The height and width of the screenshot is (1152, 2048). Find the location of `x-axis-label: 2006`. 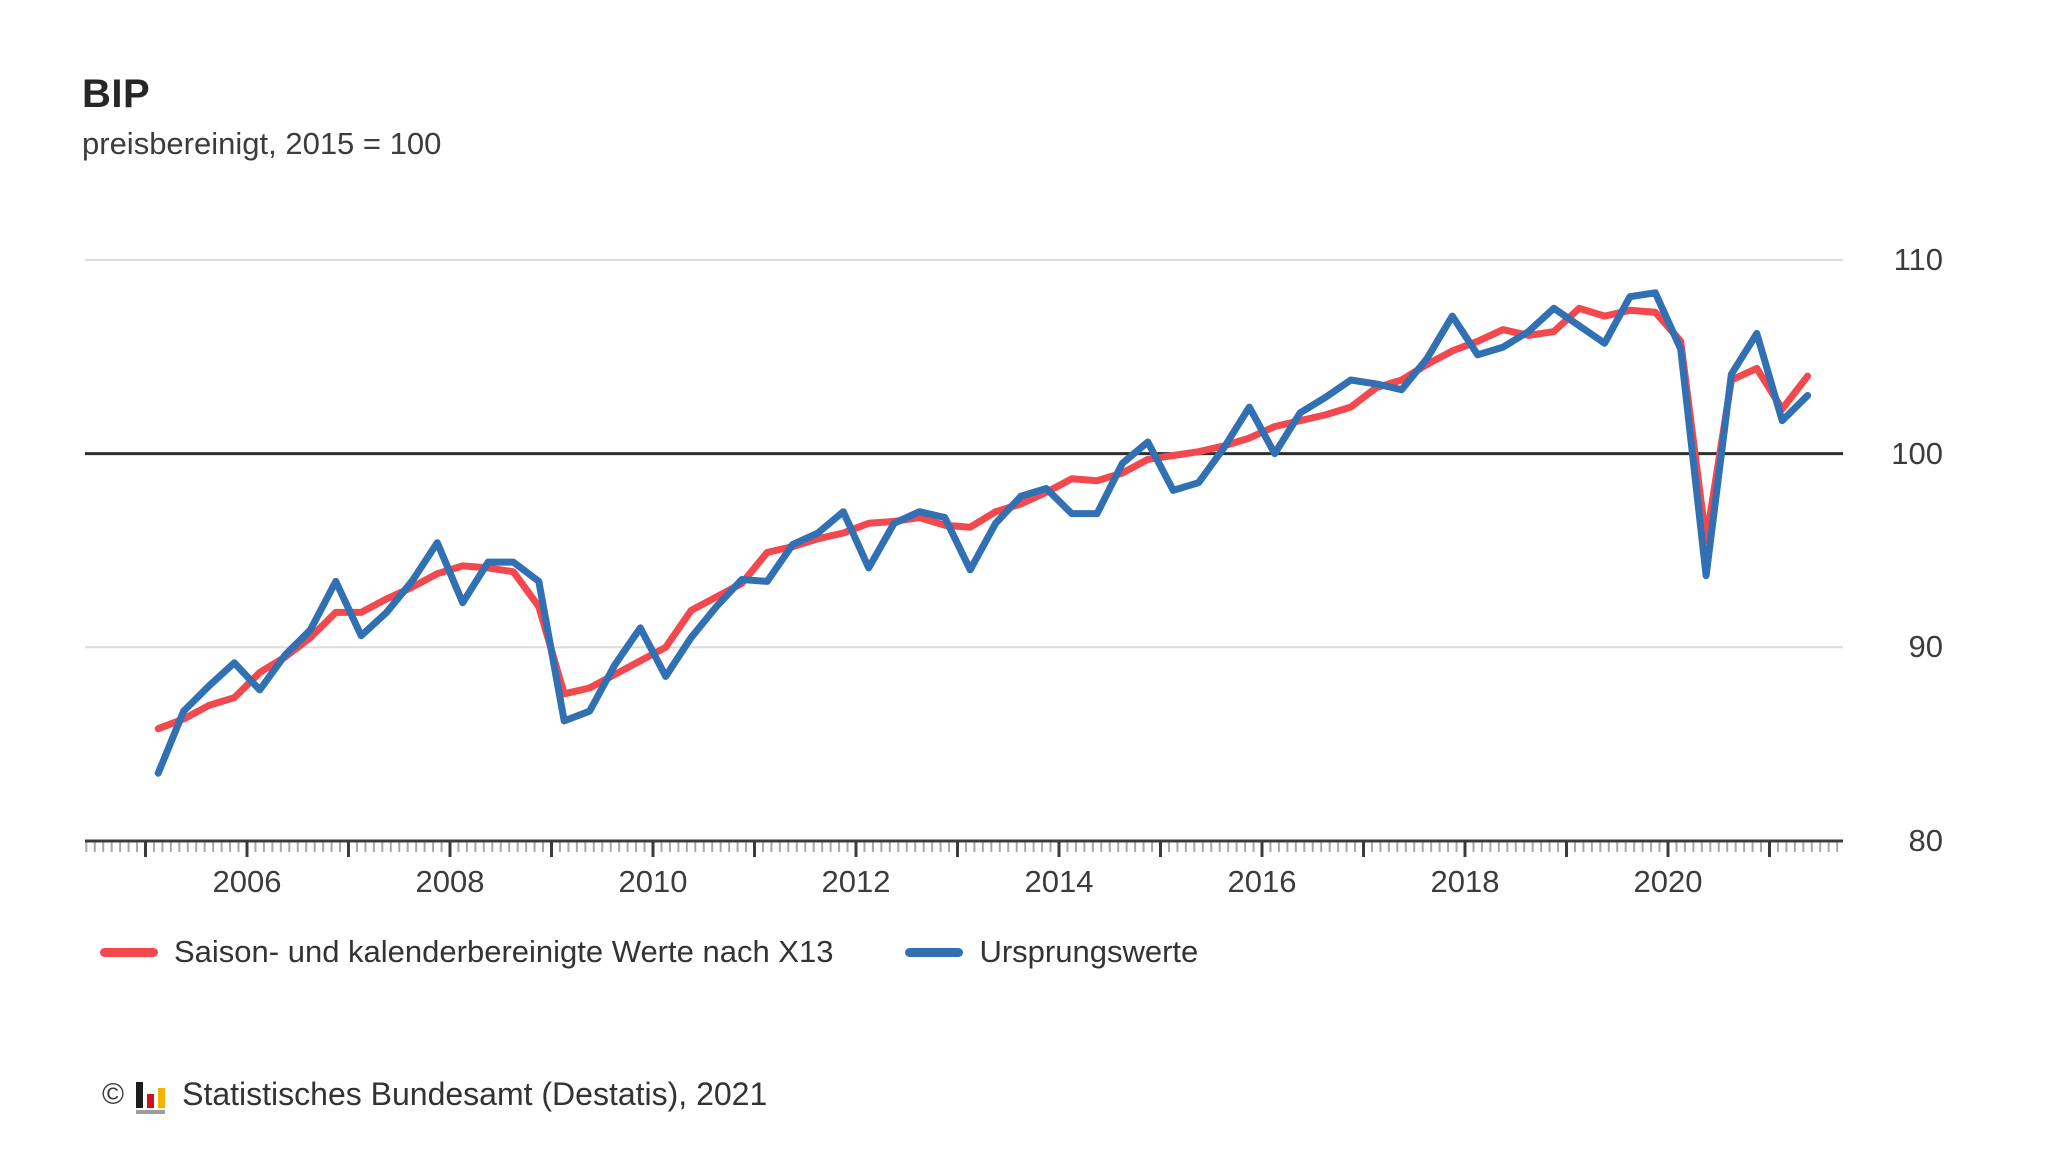

x-axis-label: 2006 is located at coordinates (247, 881).